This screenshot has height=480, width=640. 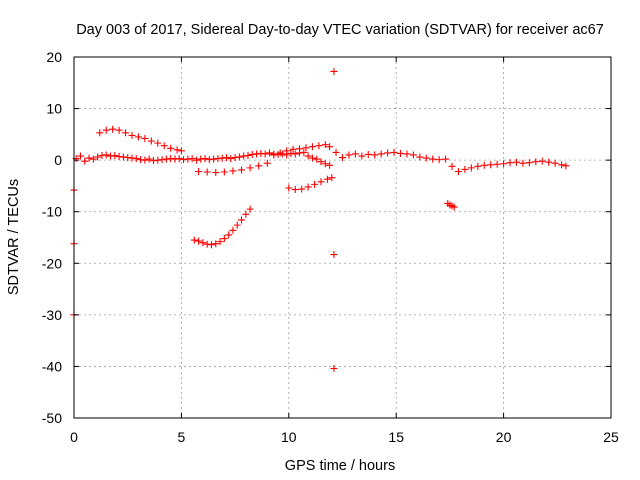 What do you see at coordinates (52, 263) in the screenshot?
I see `y-tick-label: -20` at bounding box center [52, 263].